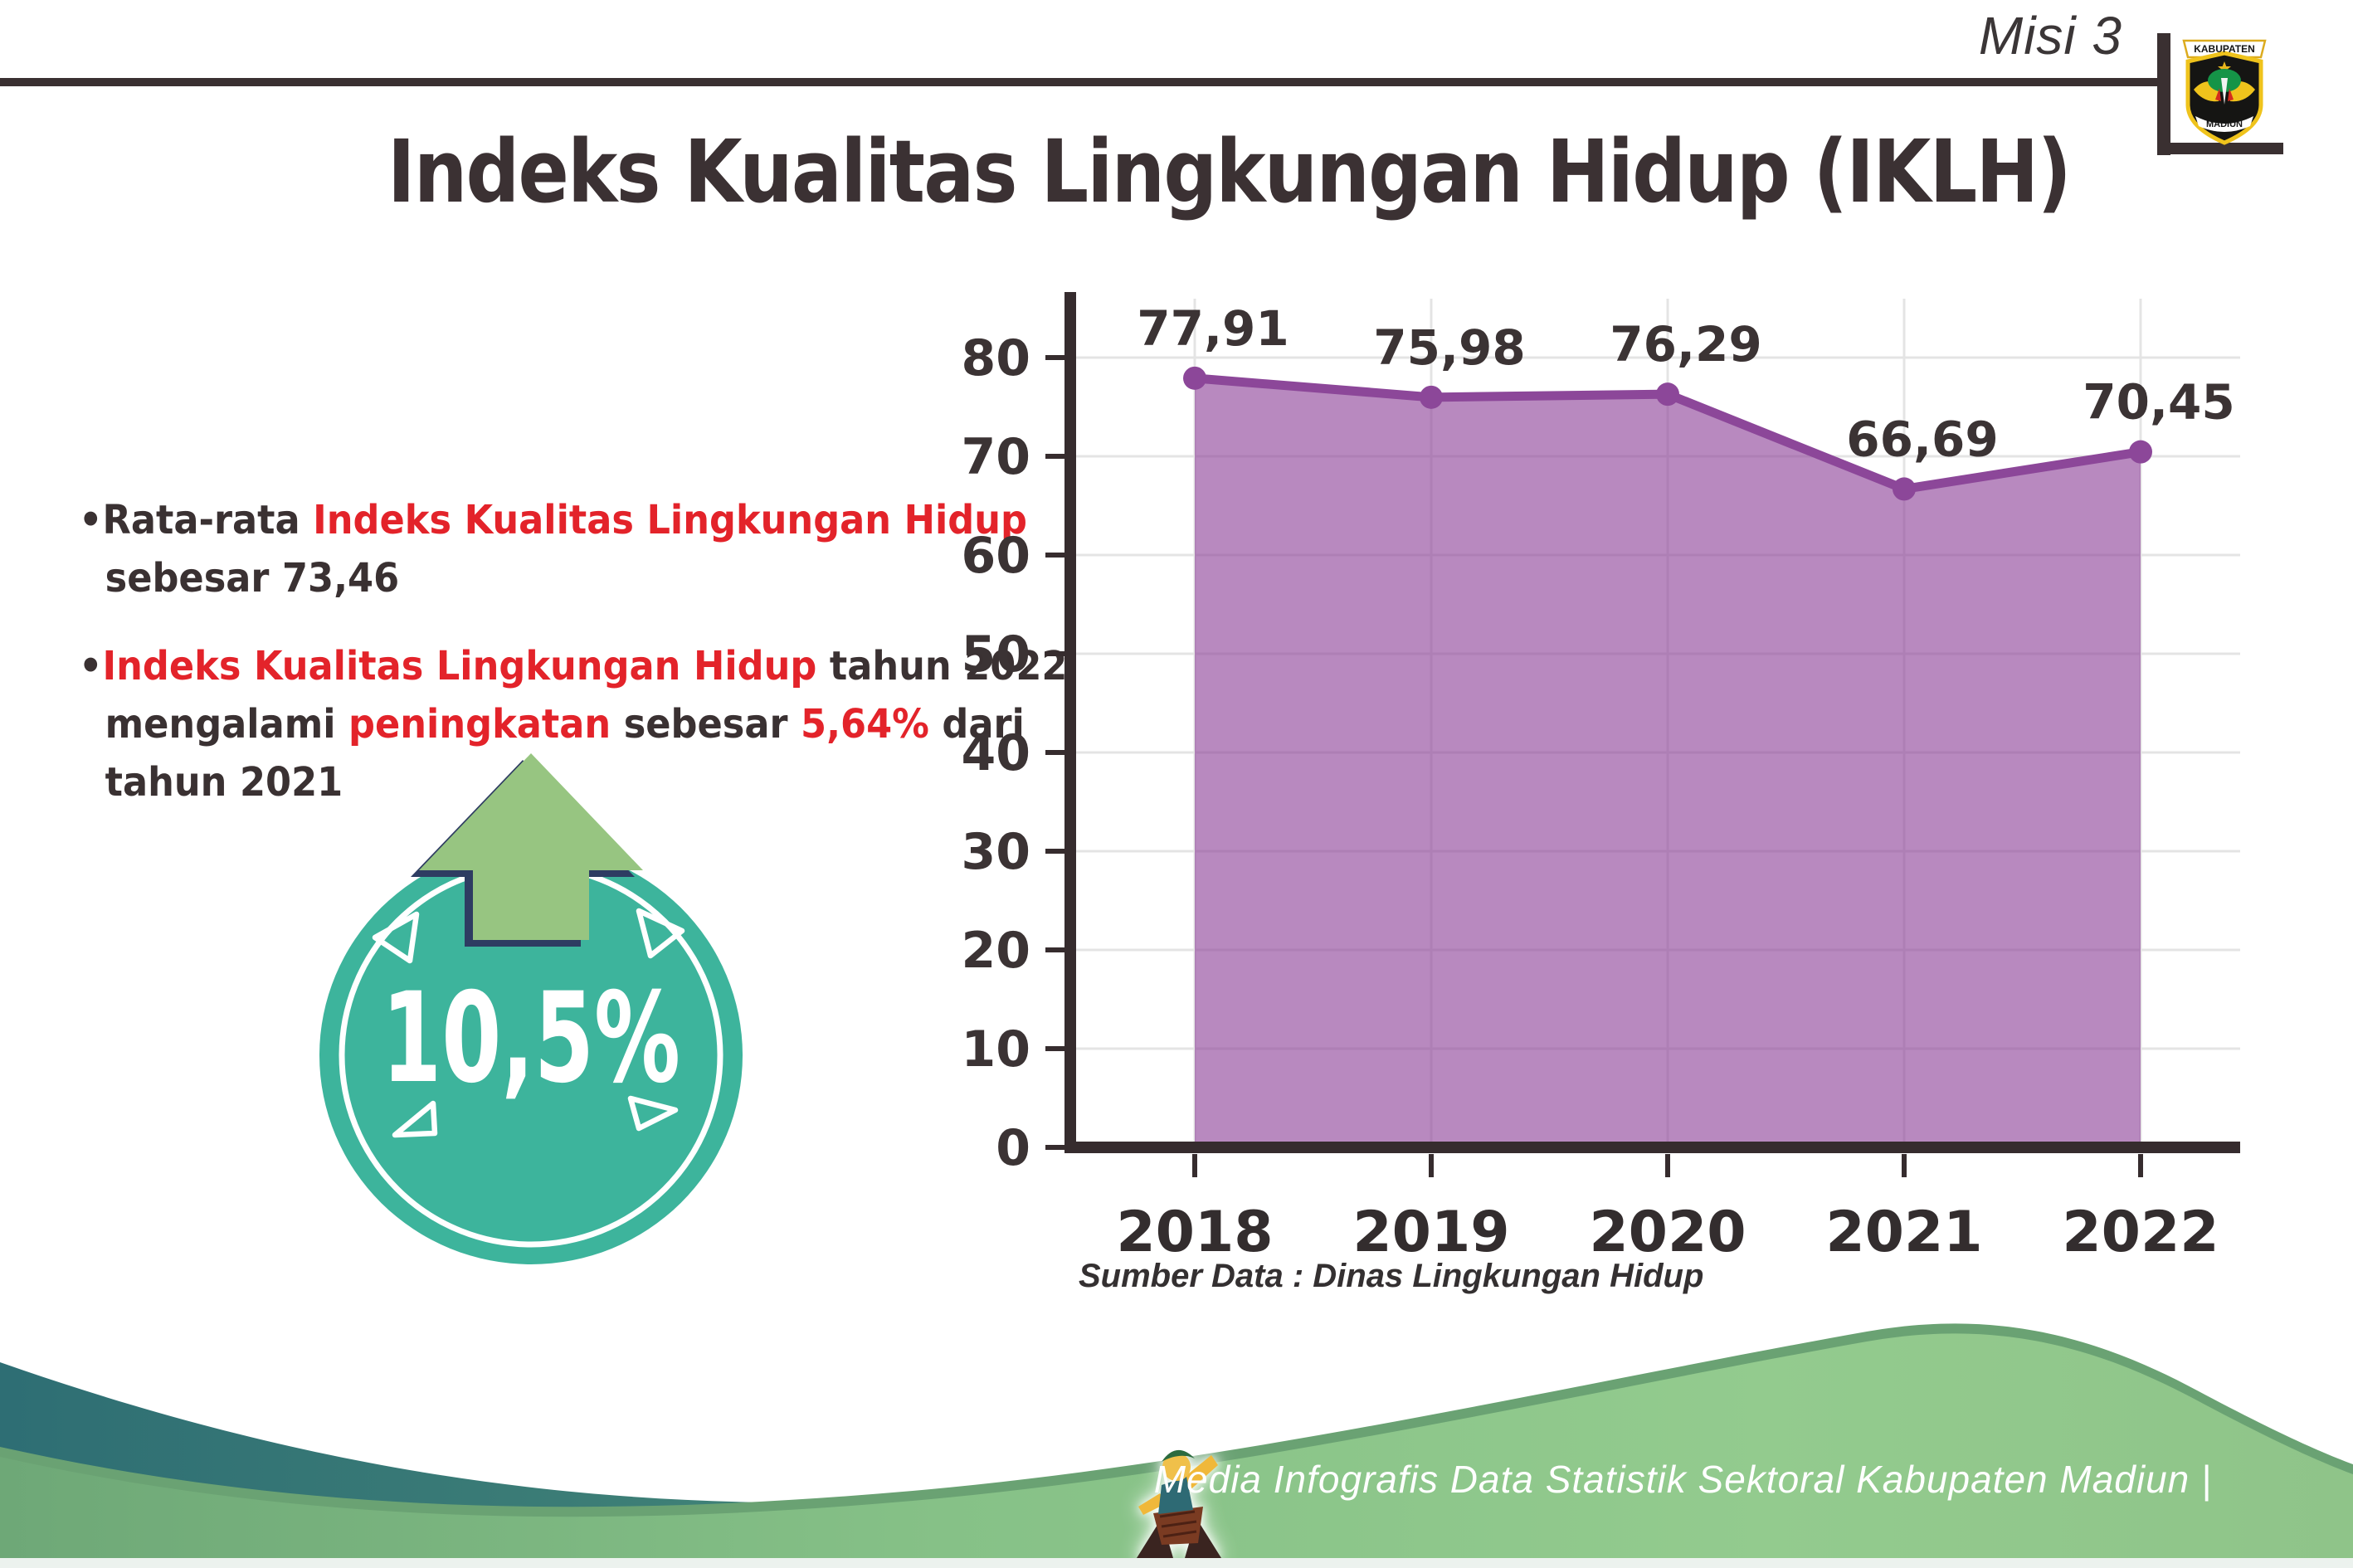 Image resolution: width=2353 pixels, height=1568 pixels. I want to click on logo-banner-top, so click(2224, 49).